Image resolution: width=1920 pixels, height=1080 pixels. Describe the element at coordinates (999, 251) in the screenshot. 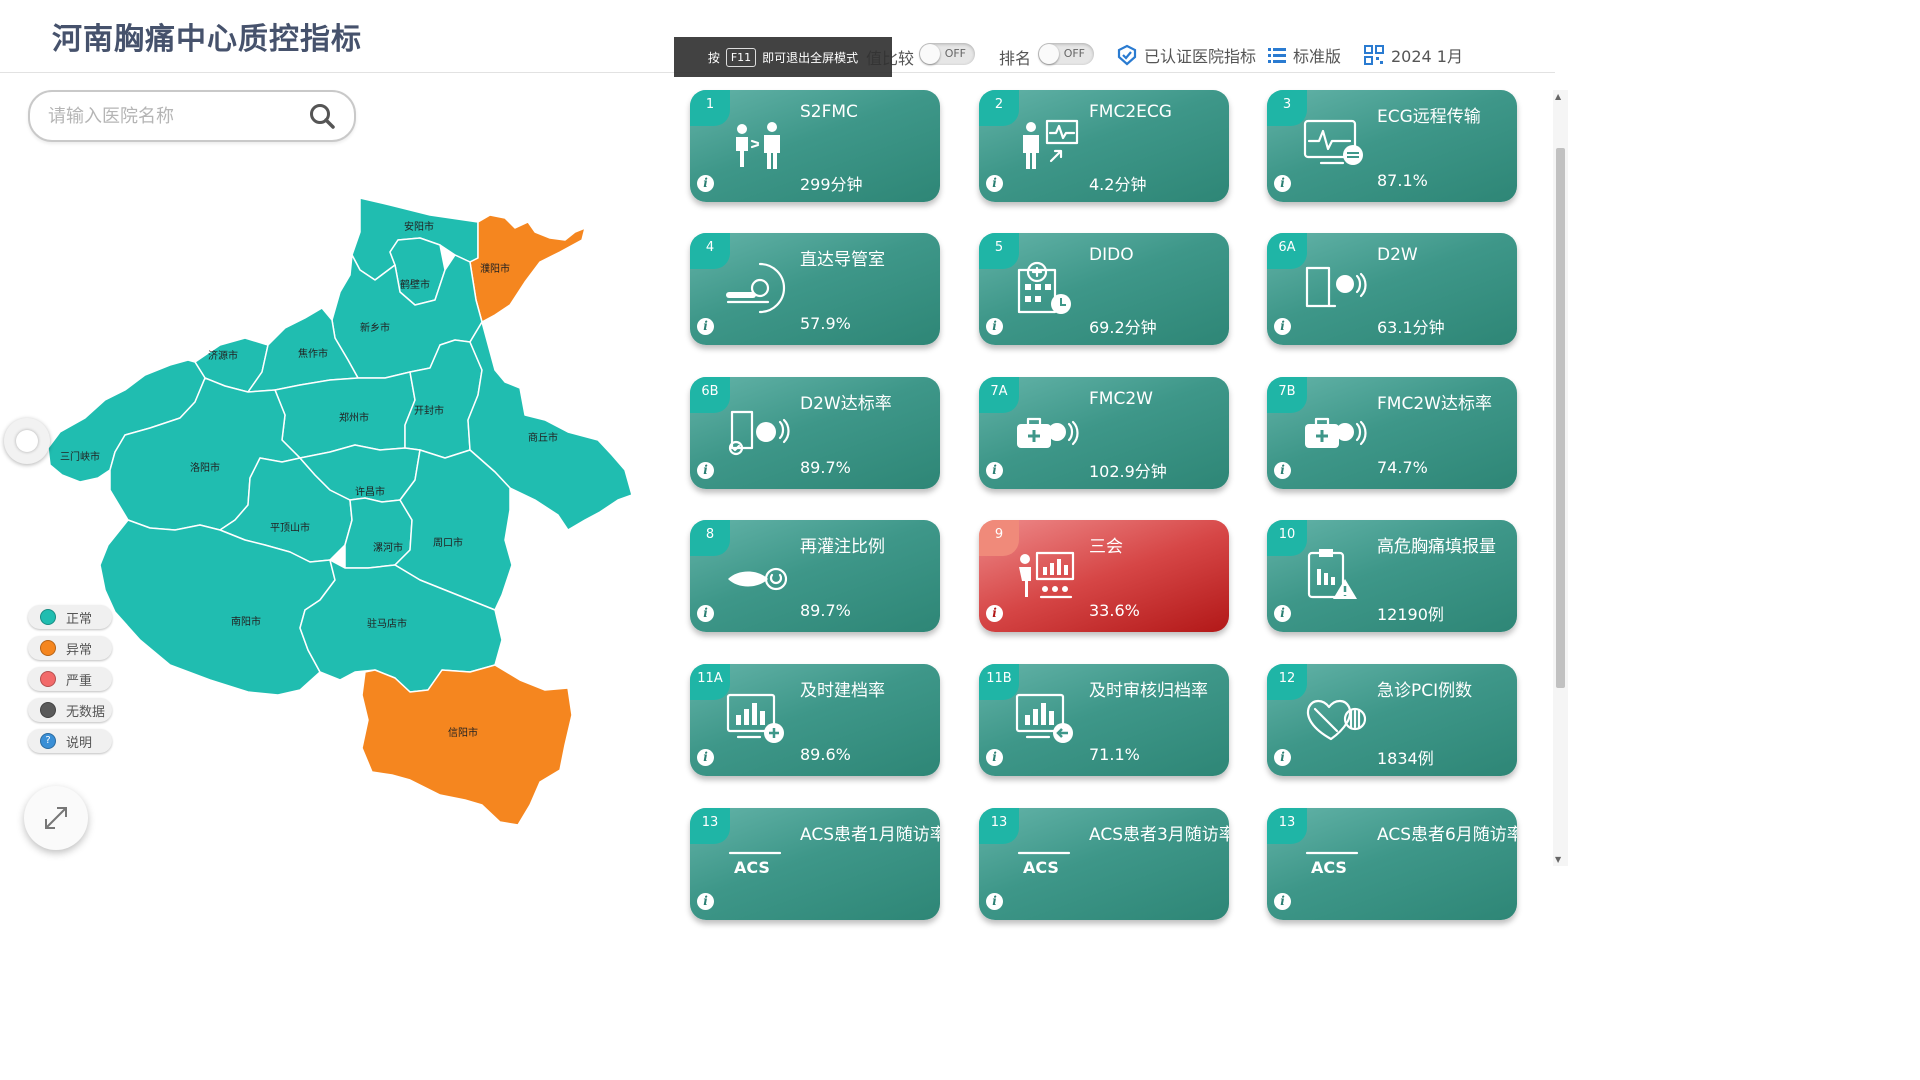

I see `card-number: 5` at that location.